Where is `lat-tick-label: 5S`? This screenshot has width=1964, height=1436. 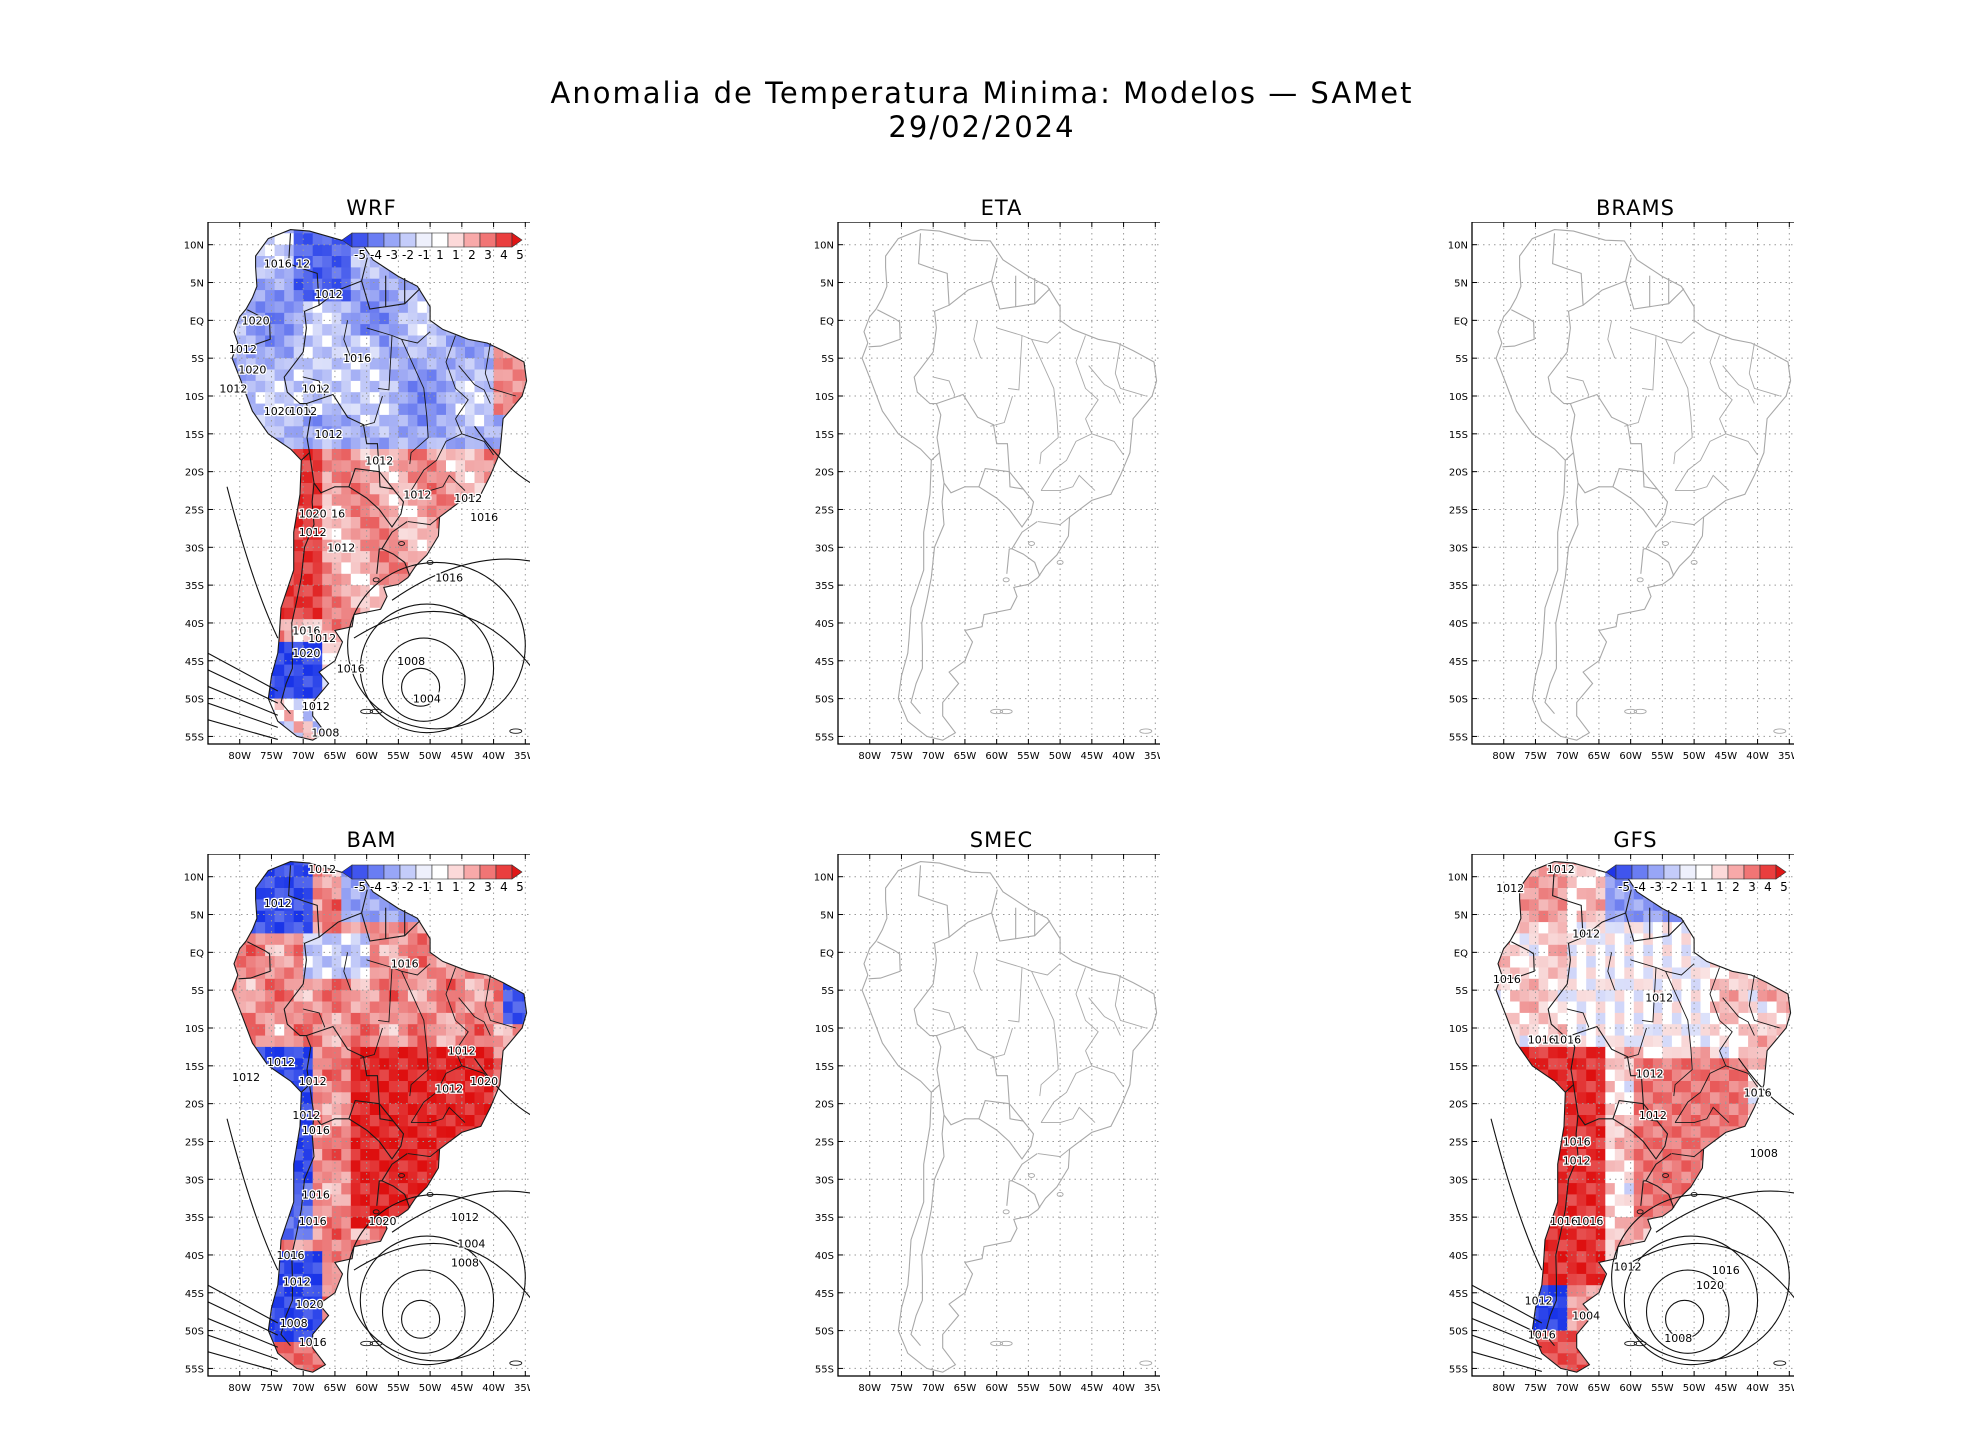
lat-tick-label: 5S is located at coordinates (1461, 991).